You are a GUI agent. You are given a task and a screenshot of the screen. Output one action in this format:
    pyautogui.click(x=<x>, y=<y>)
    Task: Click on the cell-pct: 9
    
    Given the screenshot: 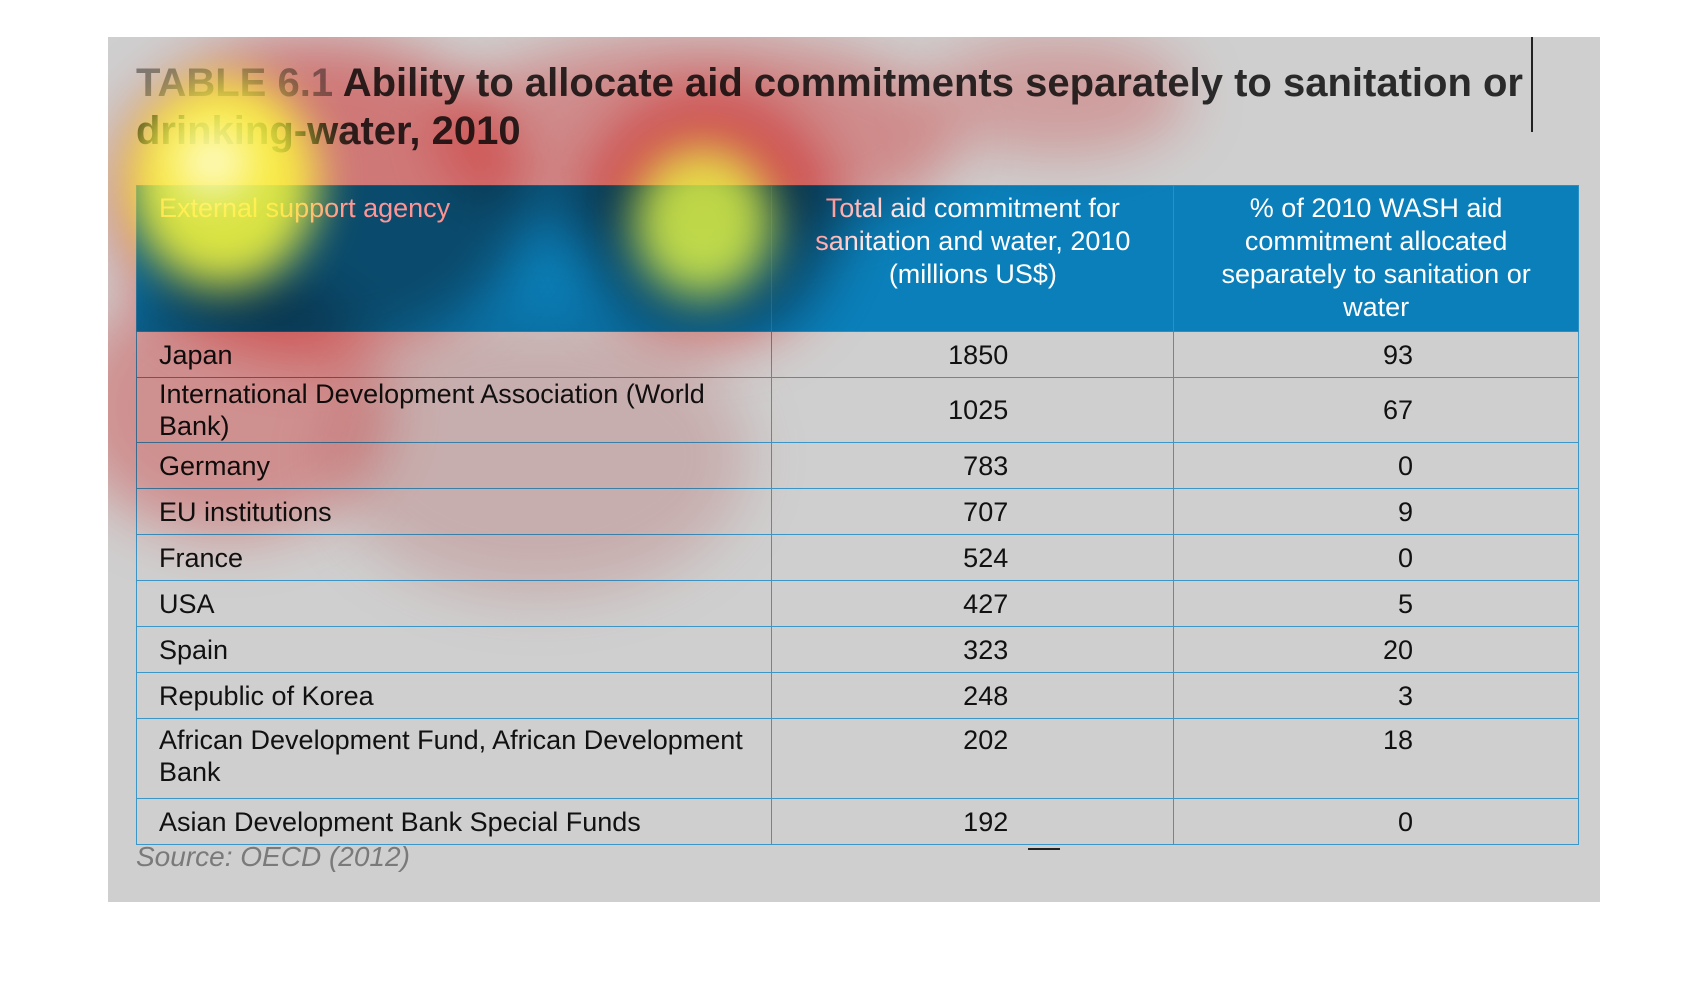 What is the action you would take?
    pyautogui.click(x=1376, y=511)
    